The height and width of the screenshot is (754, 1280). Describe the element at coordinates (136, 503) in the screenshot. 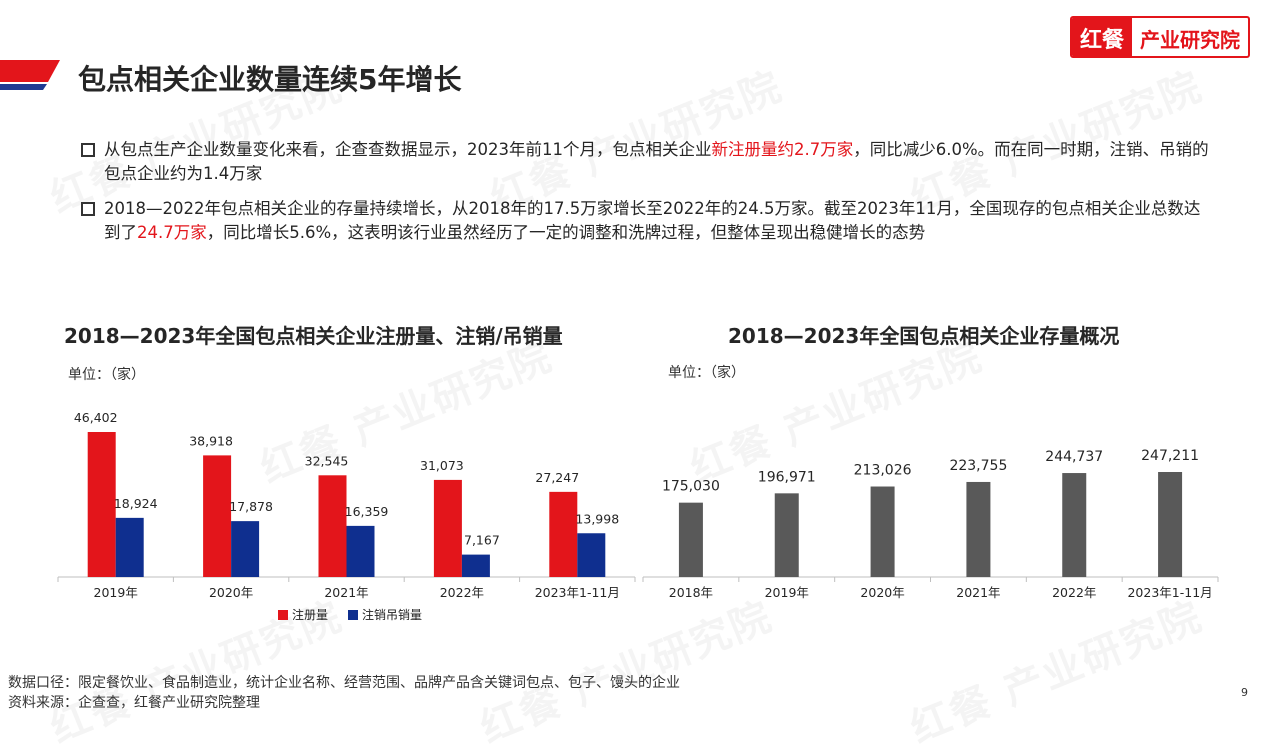

I see `data-label: 18,924` at that location.